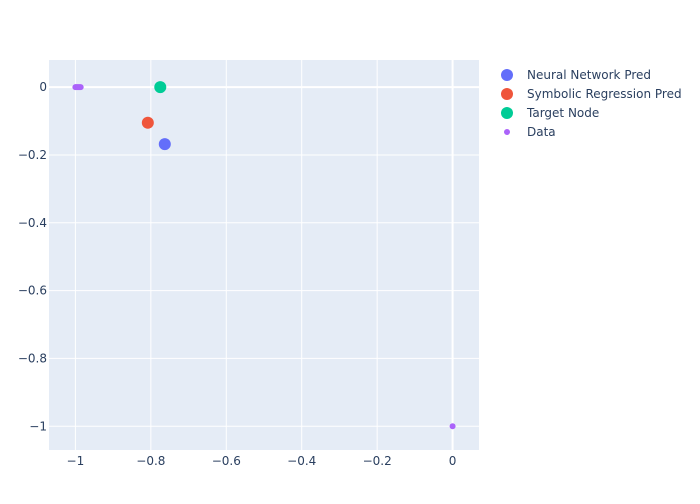 This screenshot has height=504, width=700. What do you see at coordinates (541, 132) in the screenshot?
I see `legend-label: Data` at bounding box center [541, 132].